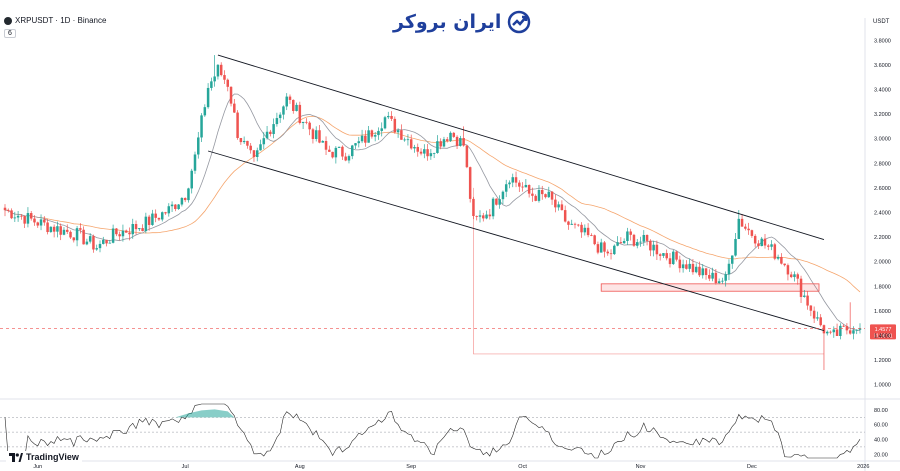 This screenshot has height=471, width=900. I want to click on x-tick-label: Jul, so click(185, 467).